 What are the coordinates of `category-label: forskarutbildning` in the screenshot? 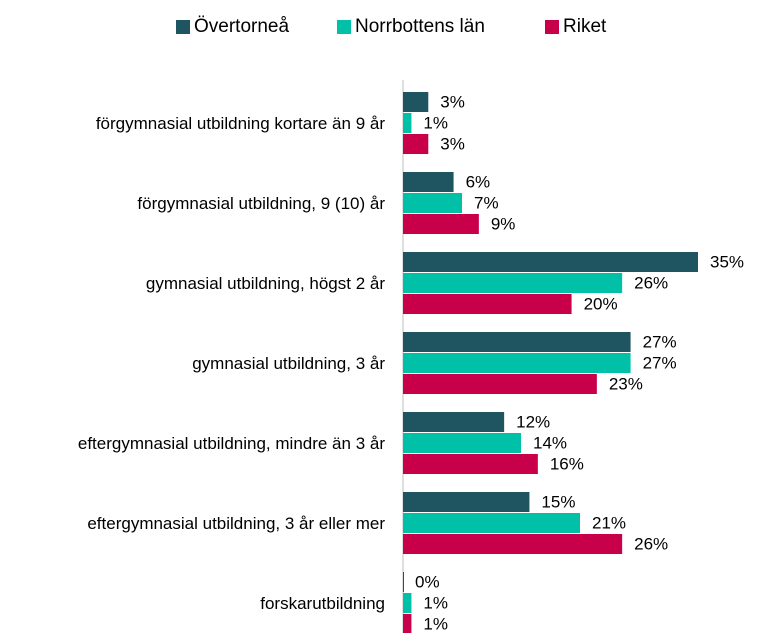 It's located at (322, 603).